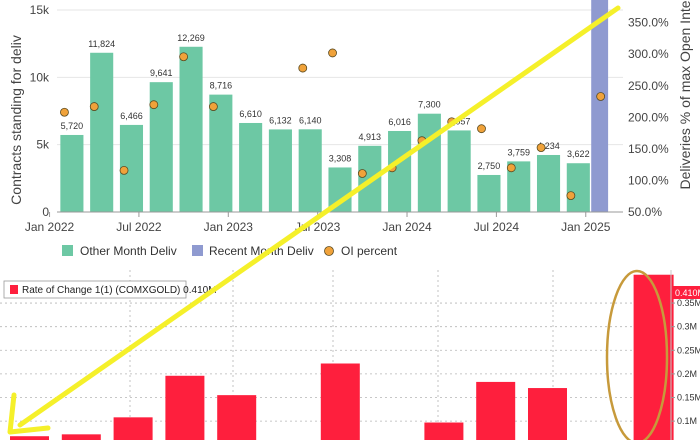 Image resolution: width=700 pixels, height=440 pixels. I want to click on bottom-y-tick-label: 0.1M, so click(687, 421).